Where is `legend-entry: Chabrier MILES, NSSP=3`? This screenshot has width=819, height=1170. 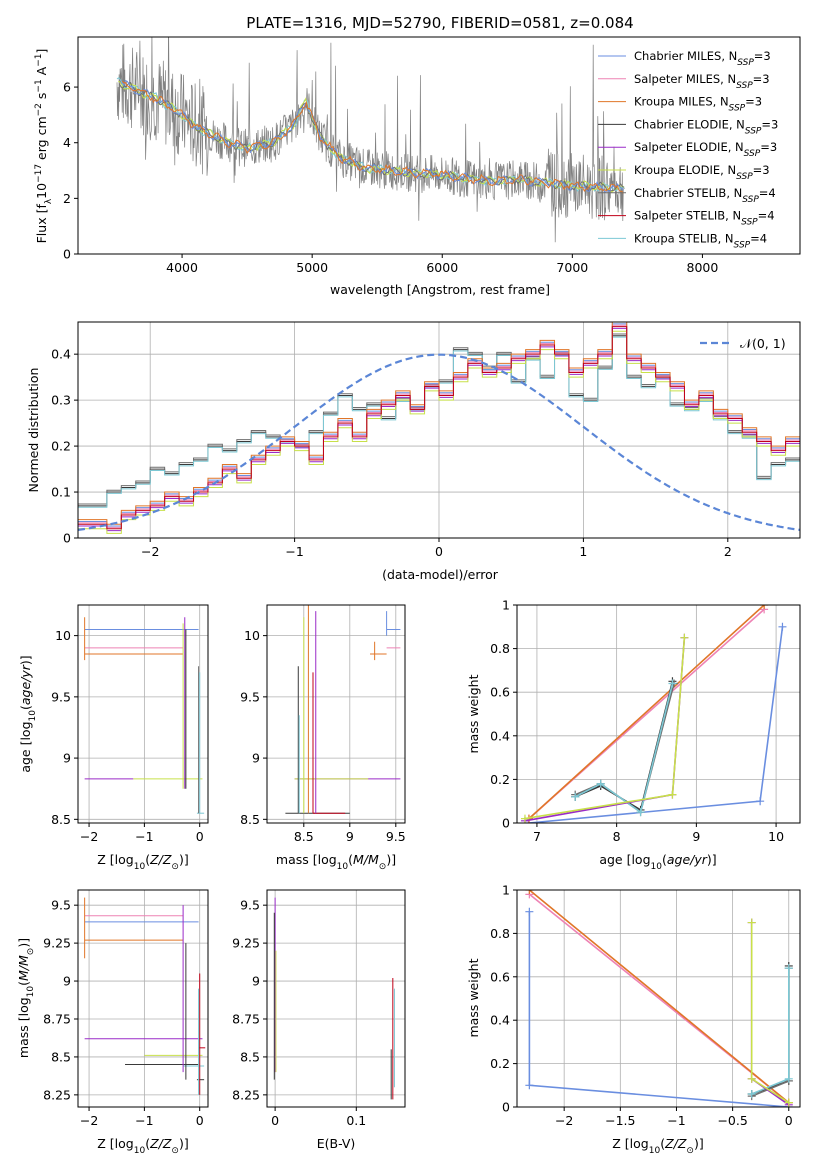 legend-entry: Chabrier MILES, NSSP=3 is located at coordinates (702, 58).